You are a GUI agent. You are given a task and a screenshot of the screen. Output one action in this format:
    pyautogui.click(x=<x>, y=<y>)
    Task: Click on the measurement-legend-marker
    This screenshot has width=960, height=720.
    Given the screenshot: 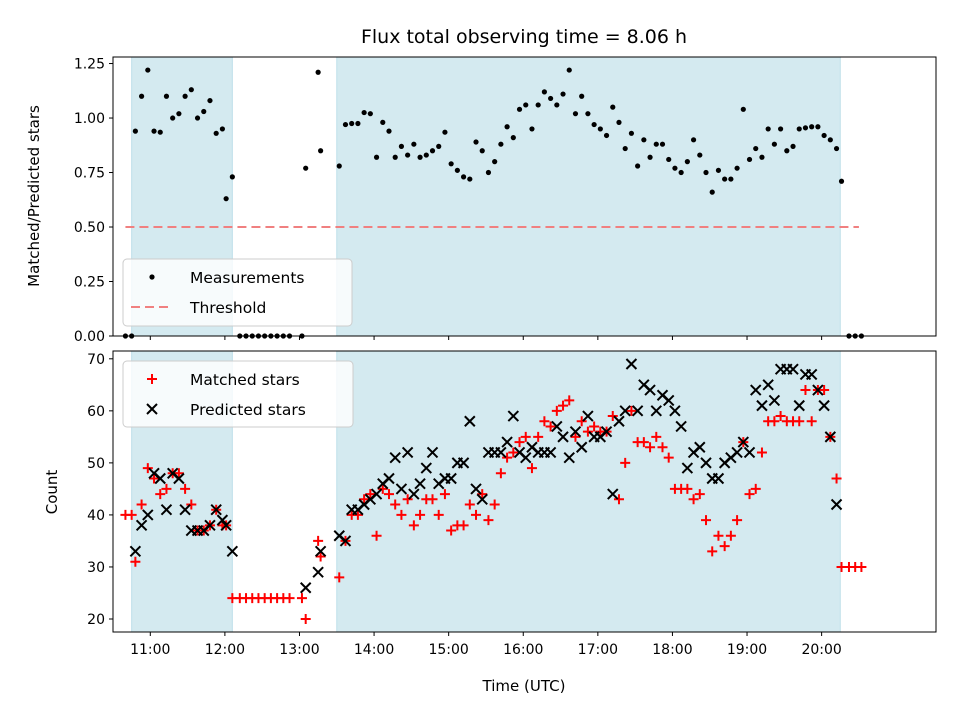 What is the action you would take?
    pyautogui.click(x=152, y=277)
    